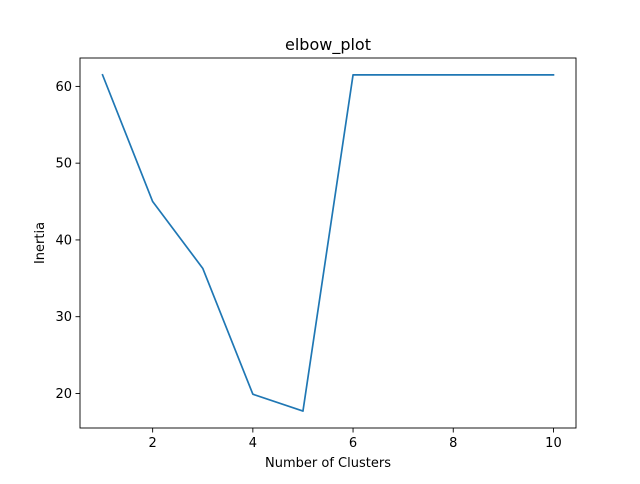  I want to click on x-tick-label: 4, so click(253, 443).